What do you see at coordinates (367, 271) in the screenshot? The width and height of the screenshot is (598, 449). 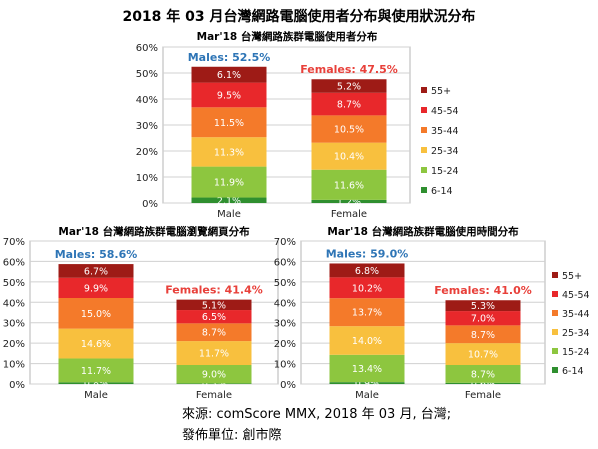 I see `data-label: 6.8%` at bounding box center [367, 271].